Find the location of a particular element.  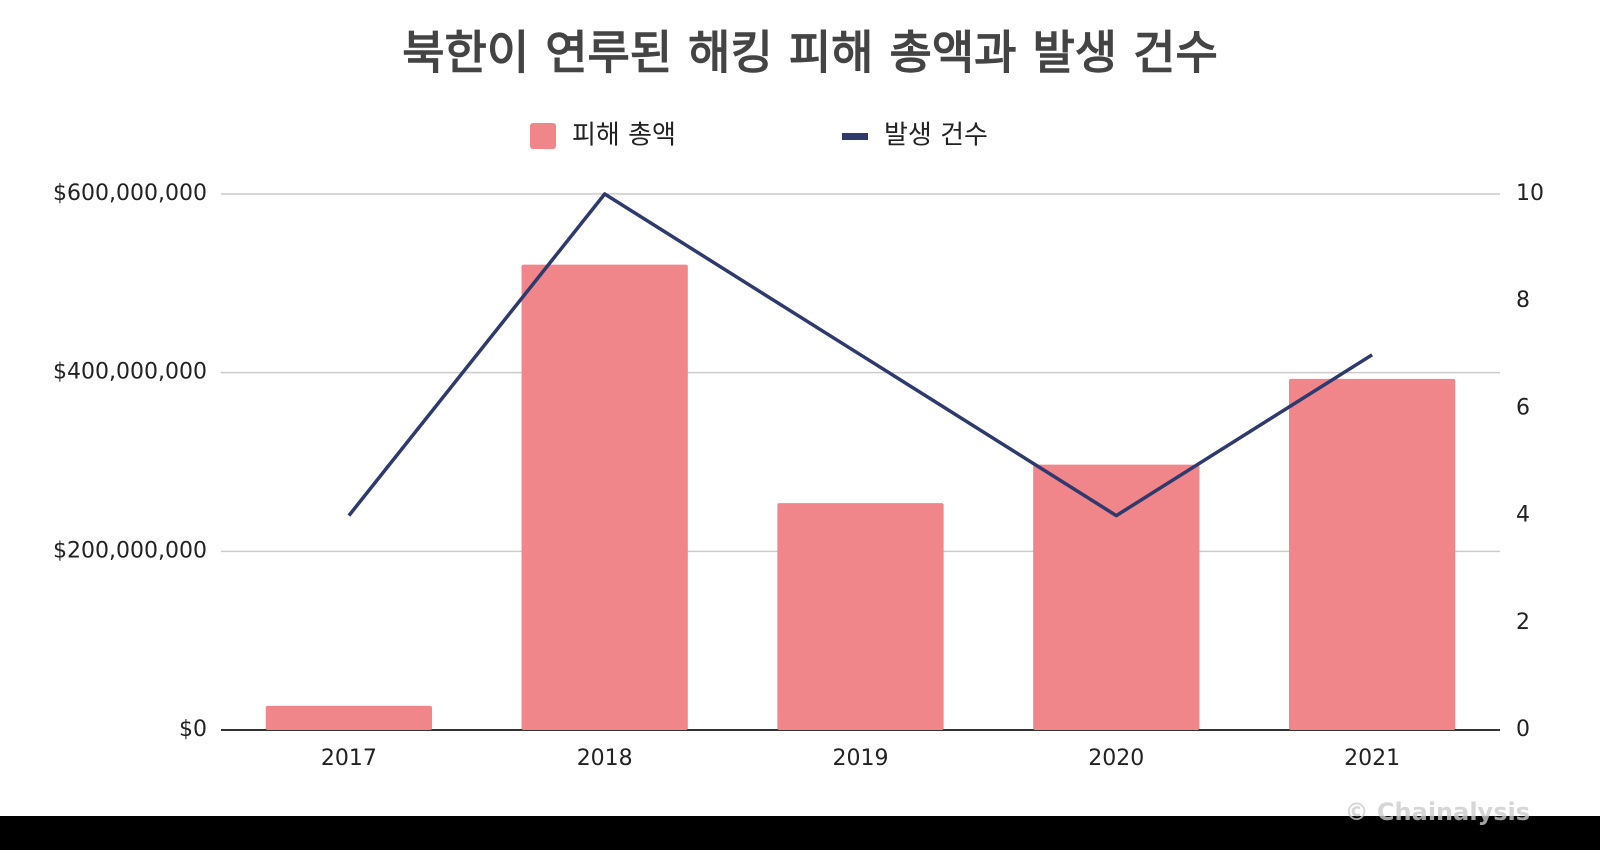

legend-label: 발생 건수 is located at coordinates (936, 136).